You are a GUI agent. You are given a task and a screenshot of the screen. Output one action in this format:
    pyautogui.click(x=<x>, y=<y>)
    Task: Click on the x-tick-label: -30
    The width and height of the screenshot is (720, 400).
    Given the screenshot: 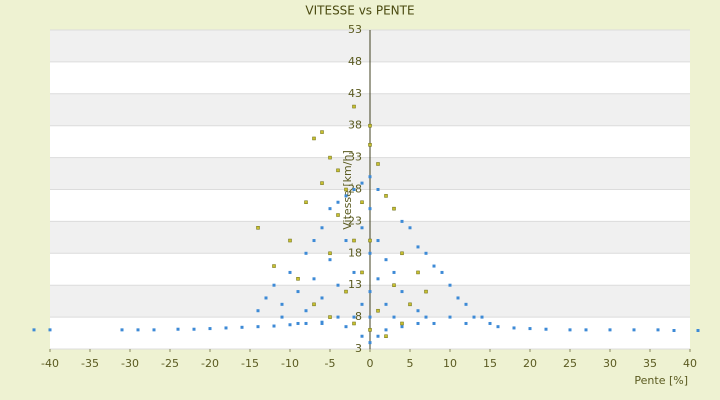 What is the action you would take?
    pyautogui.click(x=130, y=363)
    